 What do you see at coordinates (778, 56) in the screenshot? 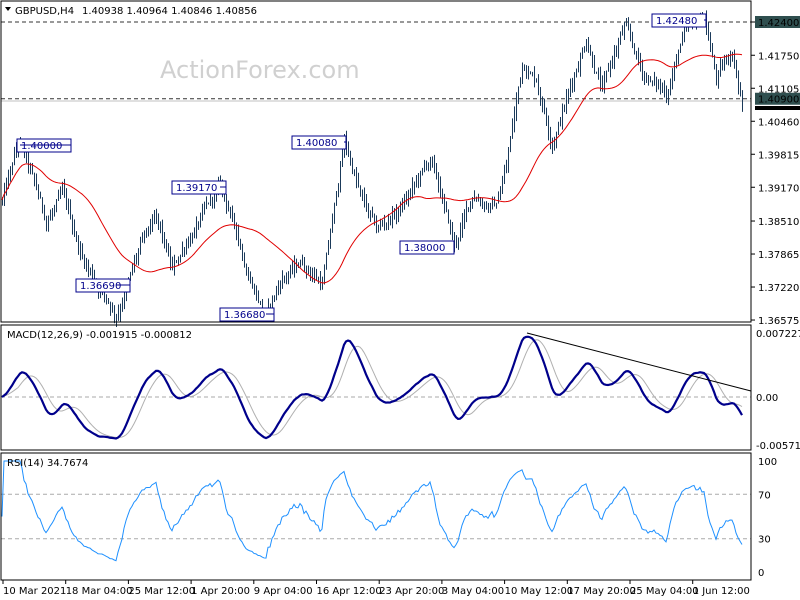
I see `price-axis-label: 1.41750` at bounding box center [778, 56].